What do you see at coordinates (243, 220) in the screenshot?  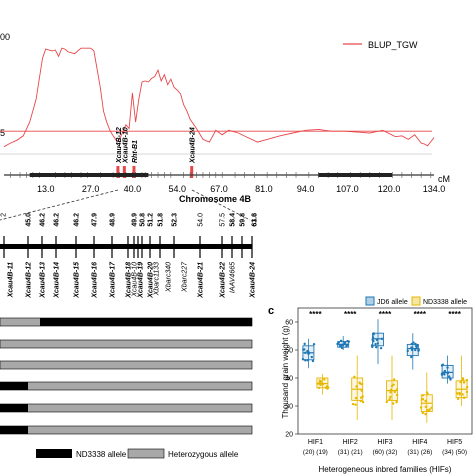 I see `marker-position-label: 59.8` at bounding box center [243, 220].